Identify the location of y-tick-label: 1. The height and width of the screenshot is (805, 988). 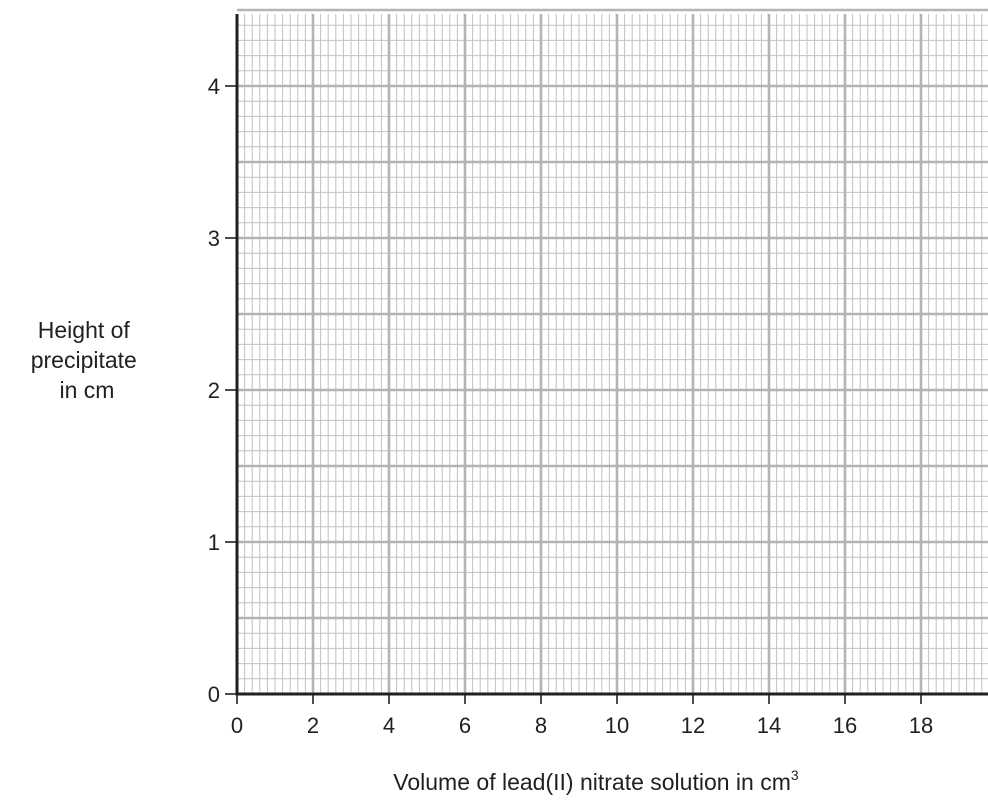
(214, 542).